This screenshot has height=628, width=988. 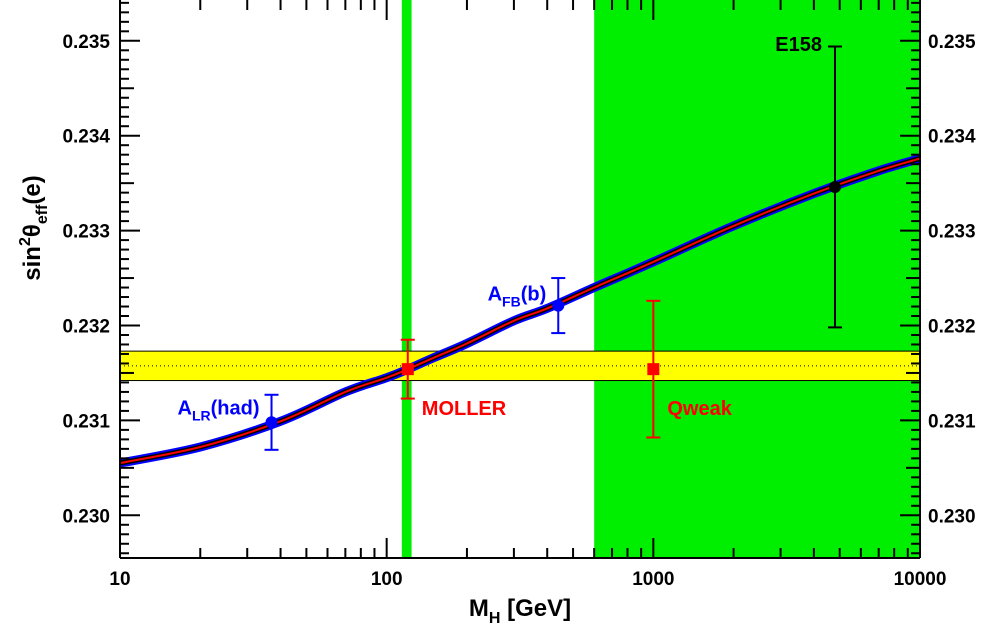 What do you see at coordinates (86, 137) in the screenshot?
I see `y-tick-label-left: 0.234` at bounding box center [86, 137].